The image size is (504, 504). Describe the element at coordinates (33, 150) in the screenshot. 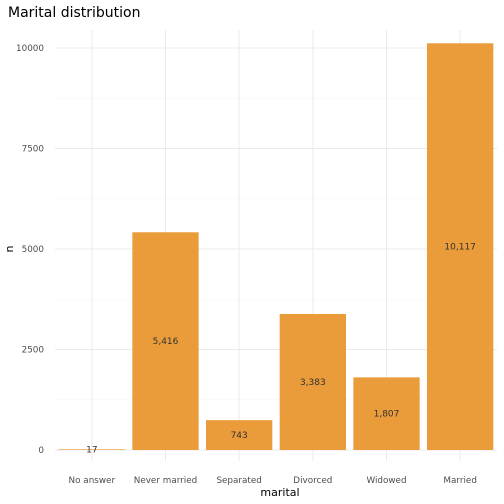

I see `y-tick-label: 7500` at that location.